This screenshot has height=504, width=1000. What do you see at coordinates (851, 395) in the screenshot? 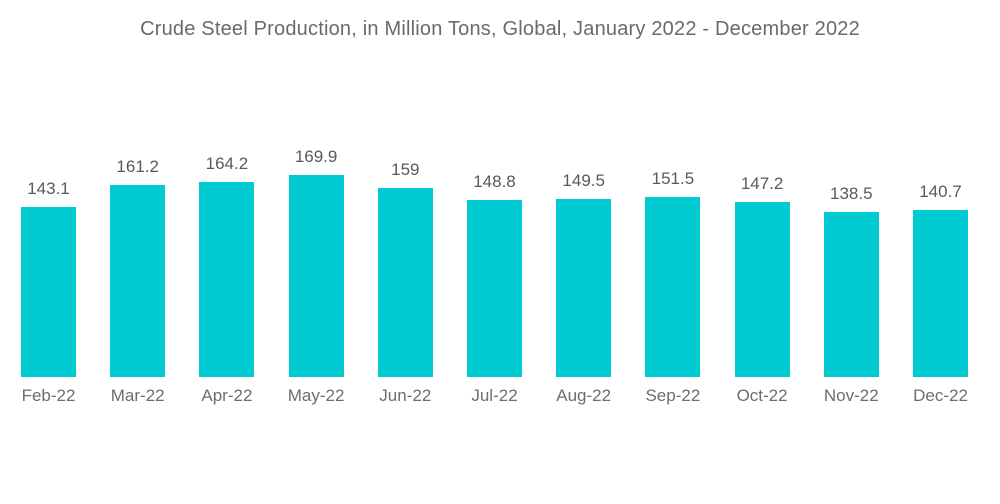
I see `category-label: Nov-22` at bounding box center [851, 395].